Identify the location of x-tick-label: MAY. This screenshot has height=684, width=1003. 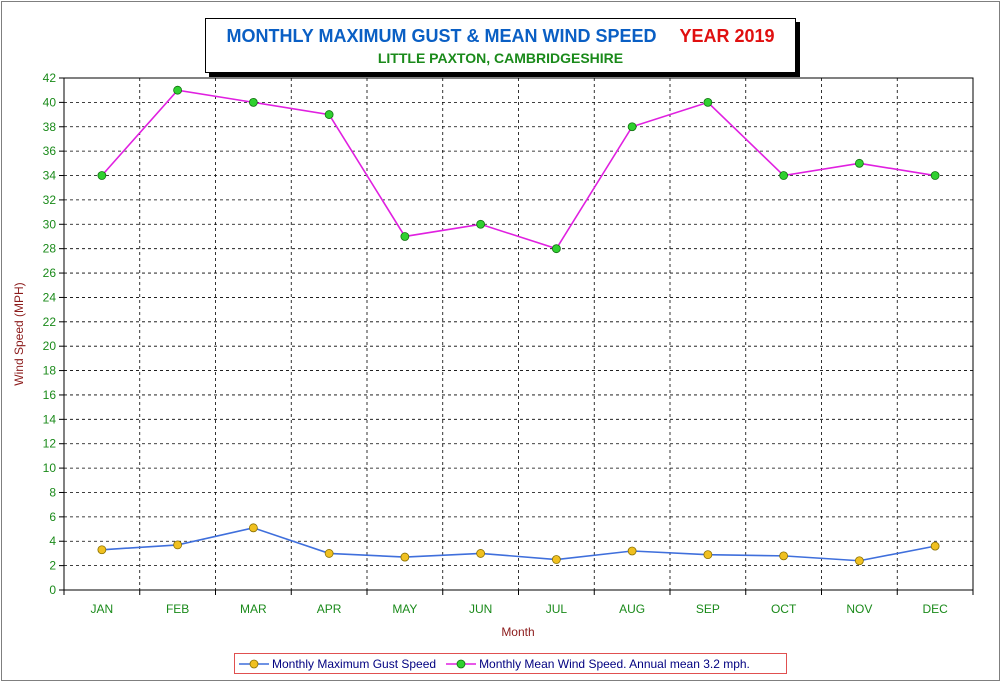
(404, 609).